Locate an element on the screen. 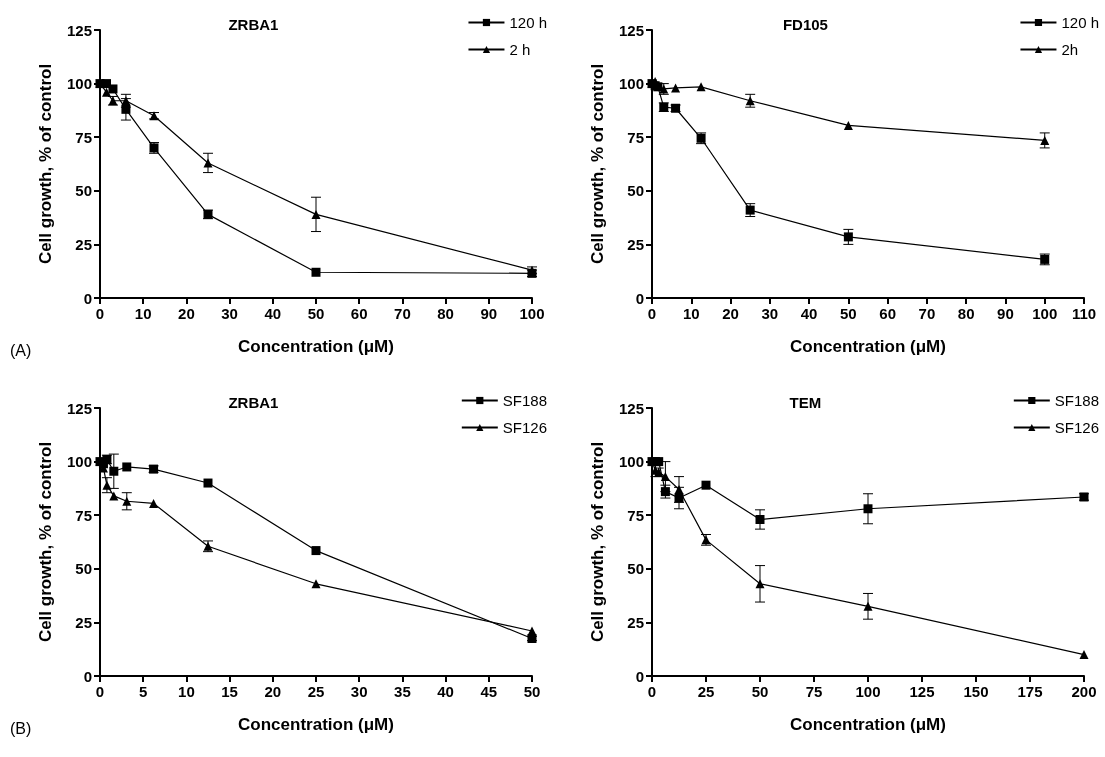  x-tick-label: 175 is located at coordinates (1030, 691).